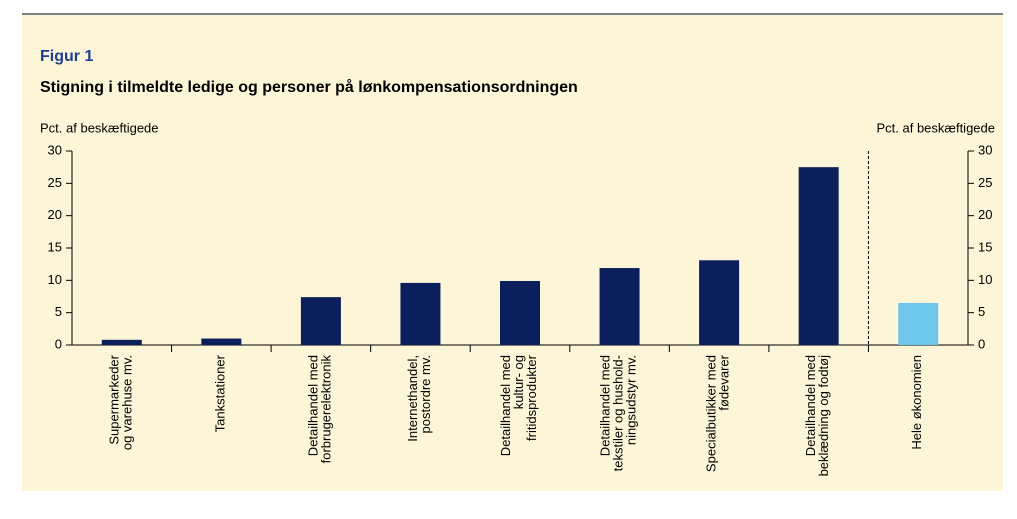  Describe the element at coordinates (99, 127) in the screenshot. I see `y-axis-label: Pct. af beskæftigede` at that location.